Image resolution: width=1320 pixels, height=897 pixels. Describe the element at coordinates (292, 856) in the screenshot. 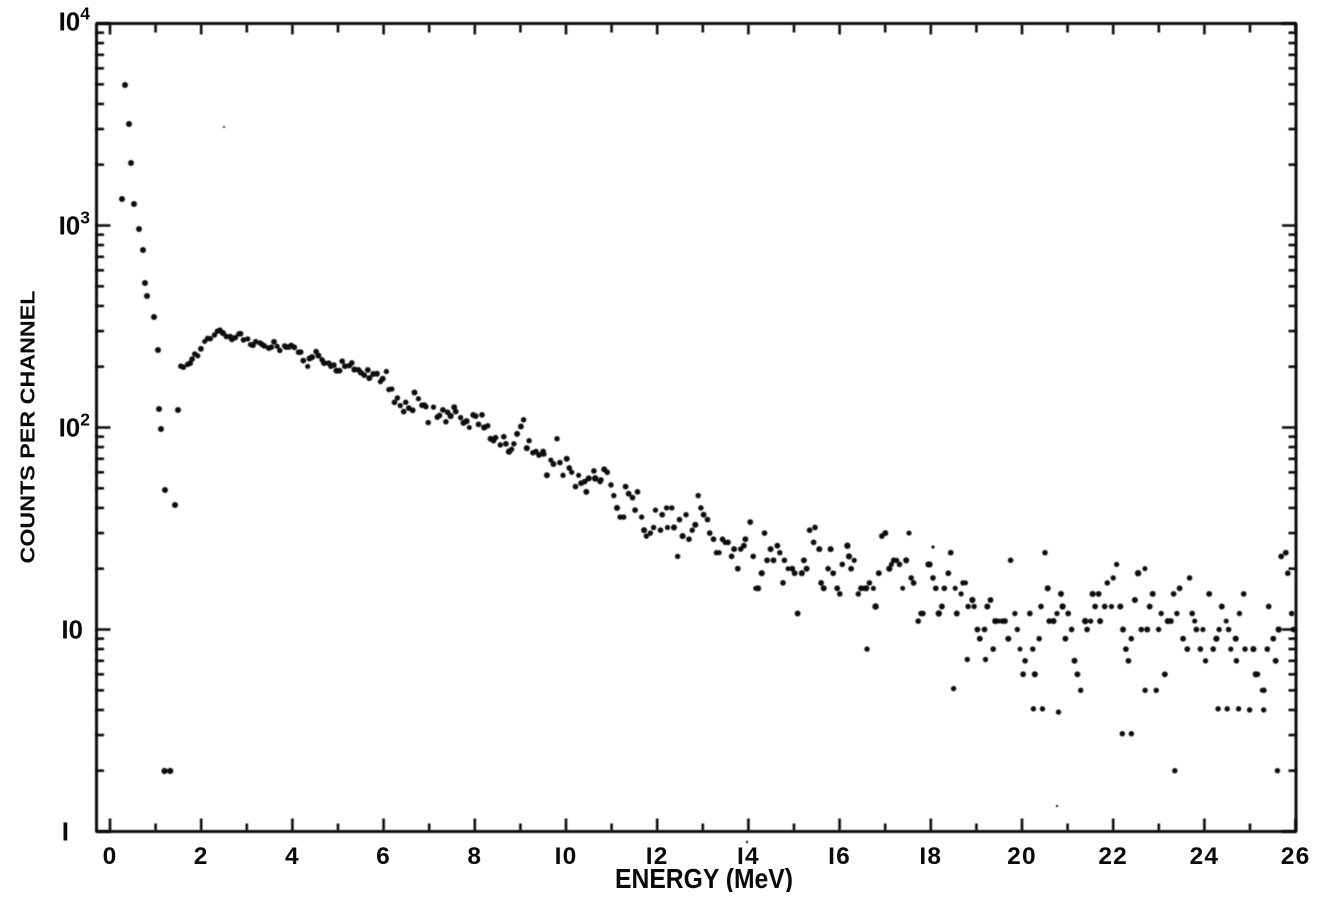

I see `svg-text: 4` at that location.